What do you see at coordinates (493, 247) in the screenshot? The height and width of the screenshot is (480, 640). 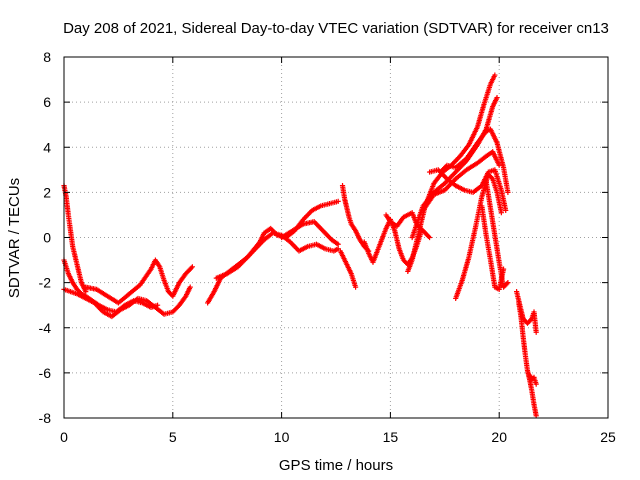 I see `series-arc19` at bounding box center [493, 247].